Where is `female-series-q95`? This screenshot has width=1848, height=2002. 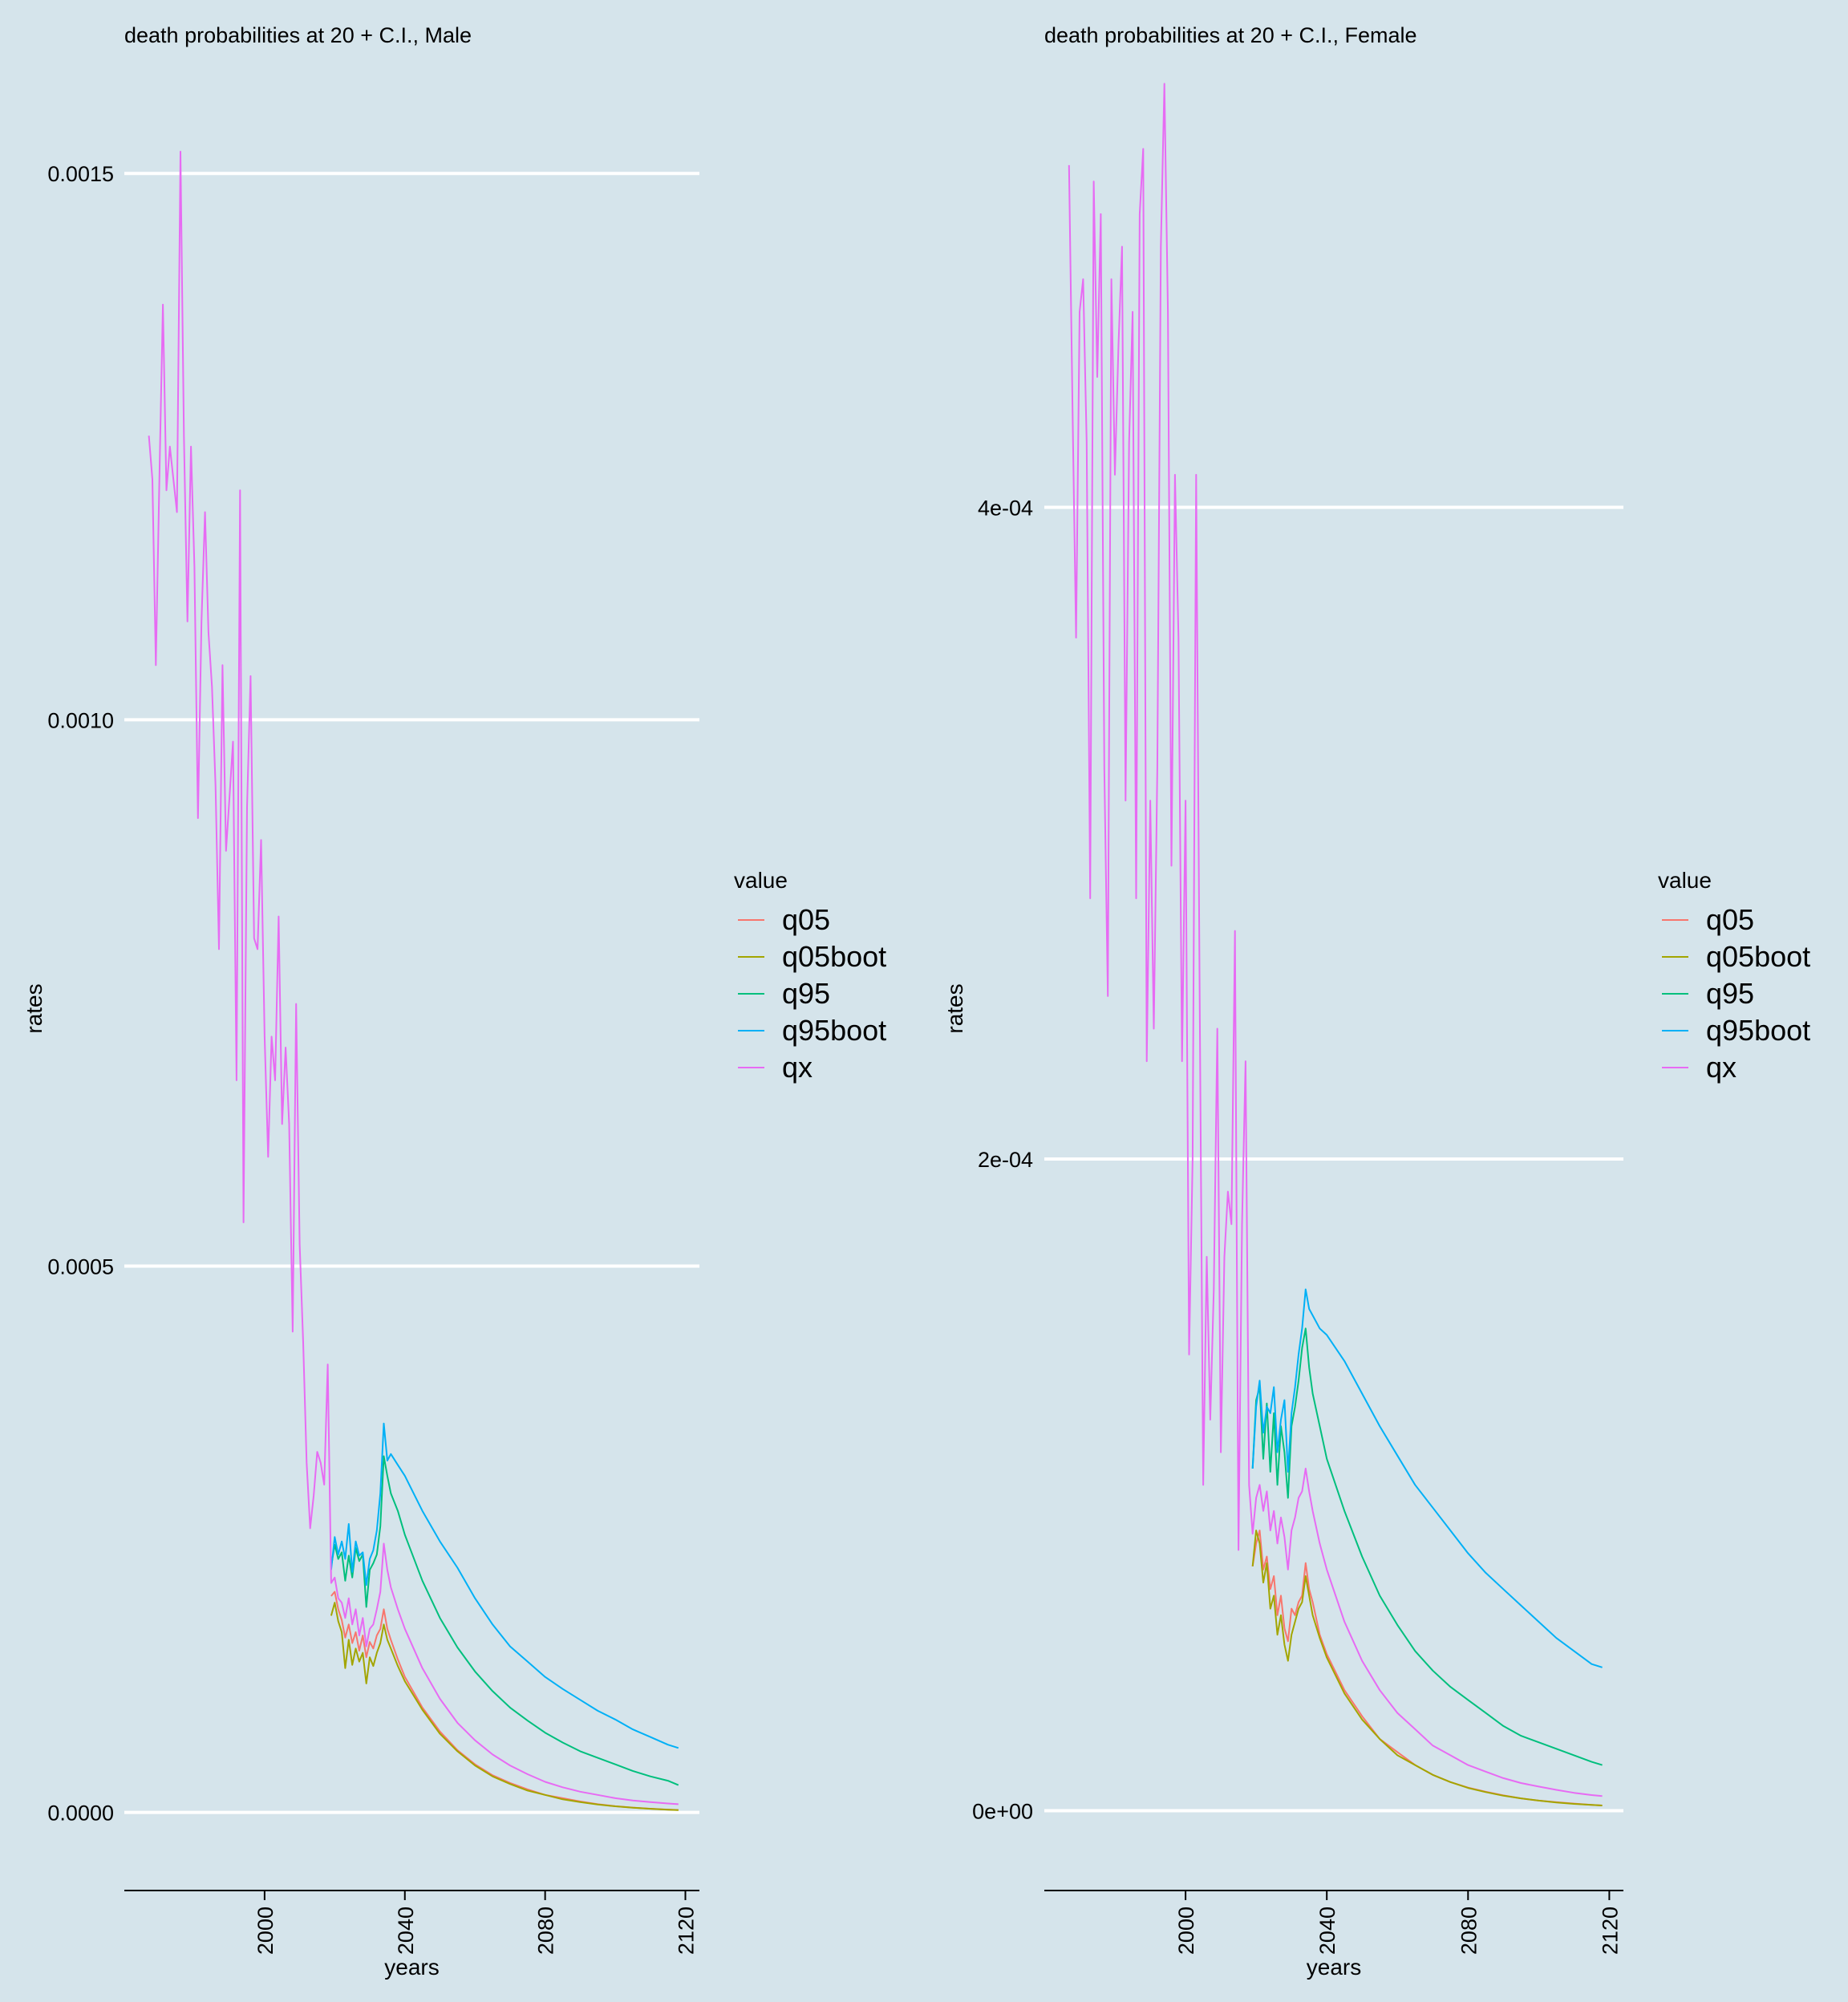
female-series-q95 is located at coordinates (1427, 1546).